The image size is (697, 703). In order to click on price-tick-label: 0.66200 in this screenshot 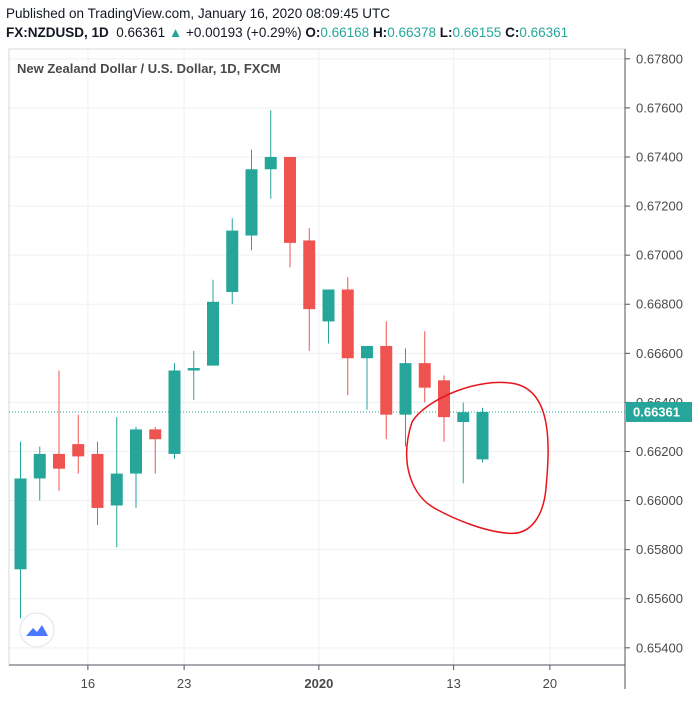, I will do `click(659, 451)`.